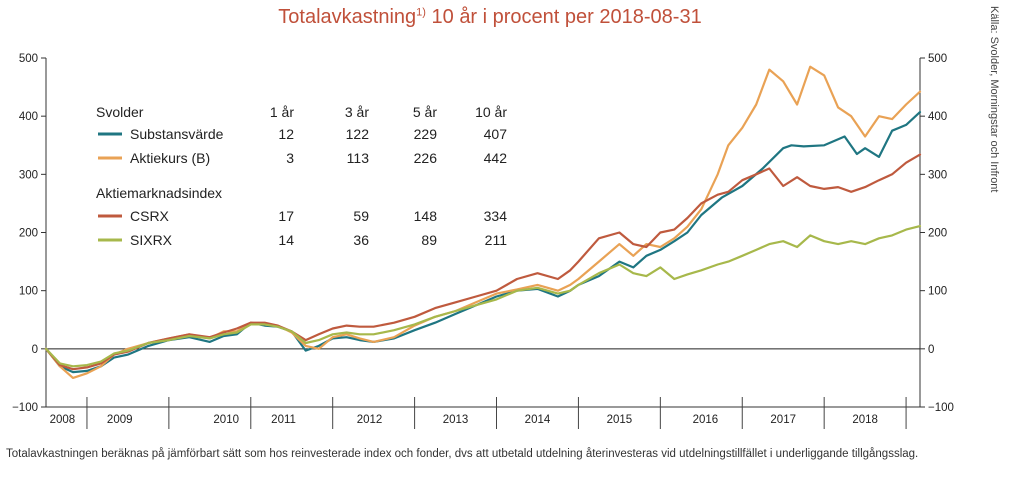 The height and width of the screenshot is (486, 1024). I want to click on x-tick-label: 2008, so click(63, 420).